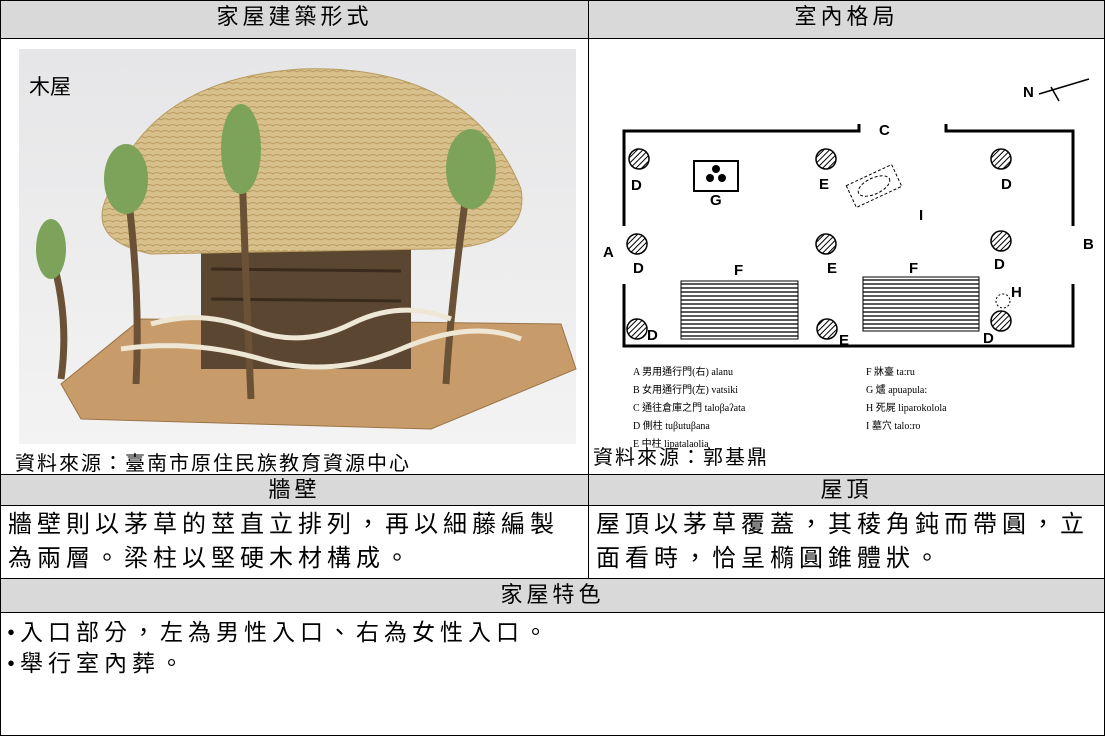 This screenshot has width=1105, height=736. Describe the element at coordinates (906, 408) in the screenshot. I see `legend-entry: H 死屍 liparokolola` at that location.